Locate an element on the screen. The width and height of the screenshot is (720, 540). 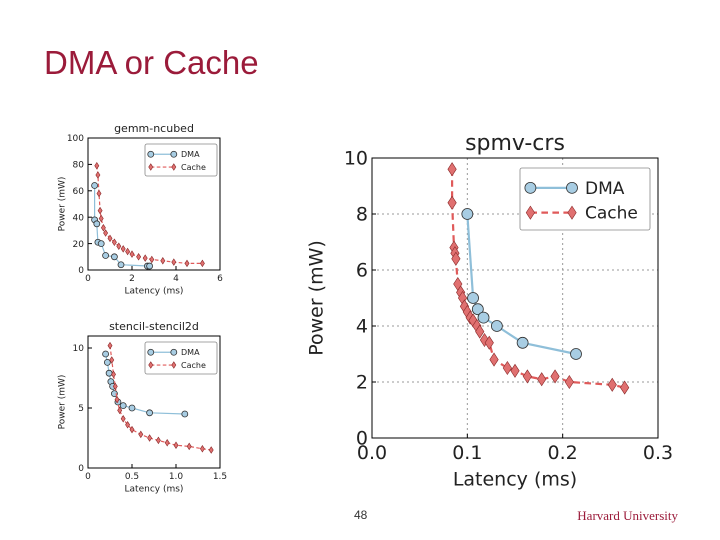
chart-title: spmv-crs is located at coordinates (515, 143).